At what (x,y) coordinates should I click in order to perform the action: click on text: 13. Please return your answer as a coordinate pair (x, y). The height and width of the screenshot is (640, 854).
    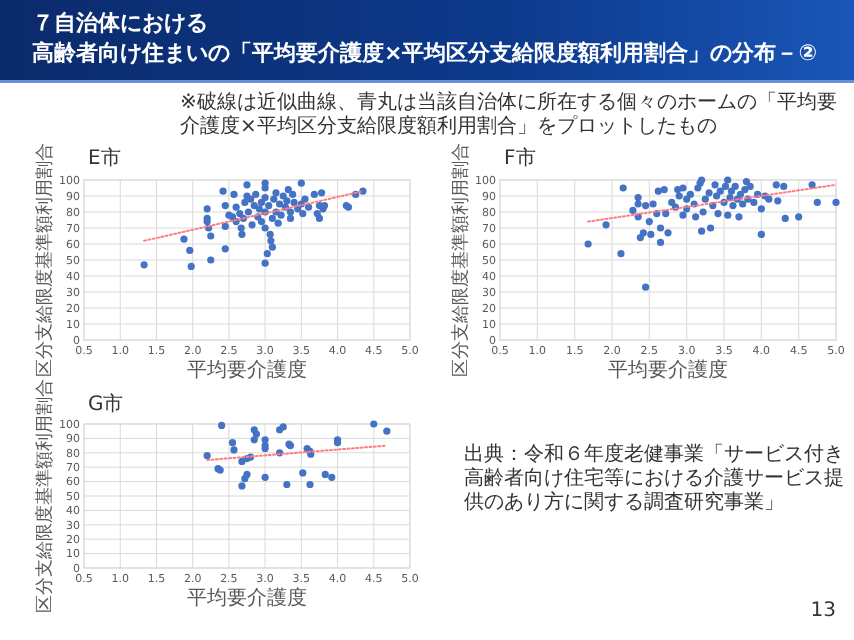
    Looking at the image, I should click on (822, 612).